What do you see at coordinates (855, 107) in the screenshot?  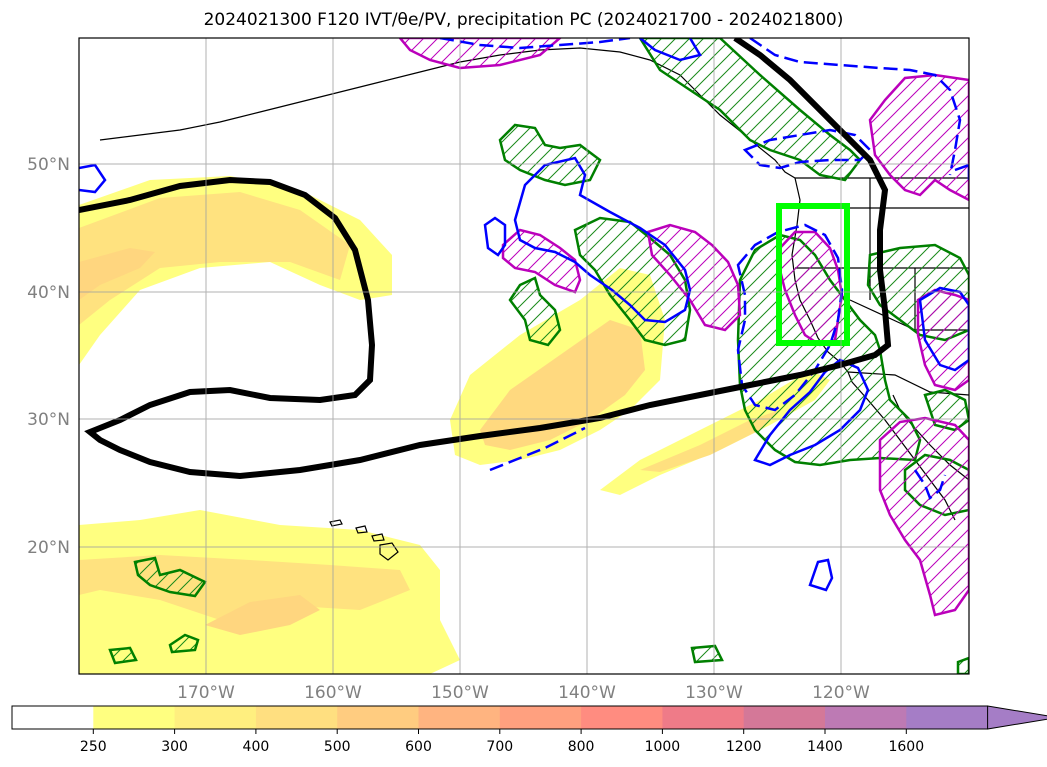 I see `pv-dashed-ne` at bounding box center [855, 107].